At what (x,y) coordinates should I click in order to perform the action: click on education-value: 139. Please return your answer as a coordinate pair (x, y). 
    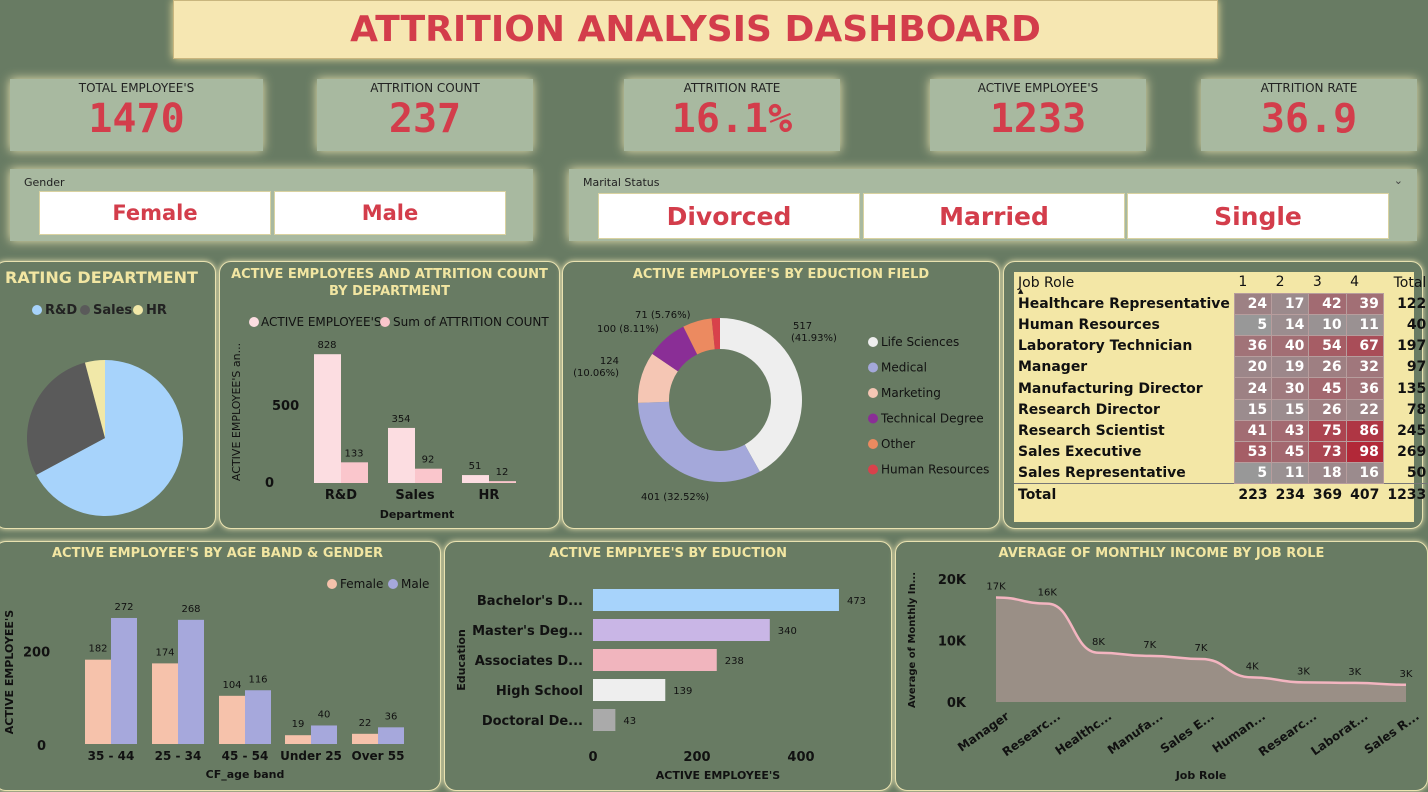
    Looking at the image, I should click on (682, 691).